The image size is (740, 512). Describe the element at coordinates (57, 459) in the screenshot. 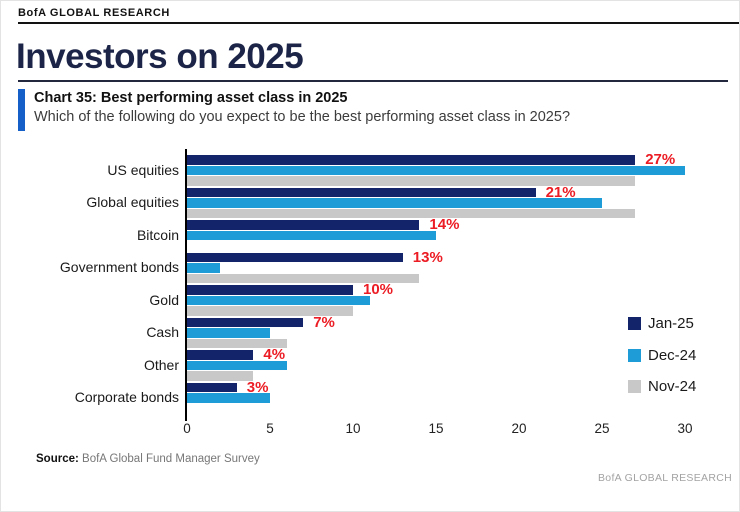

I see `source-label: Source:` at that location.